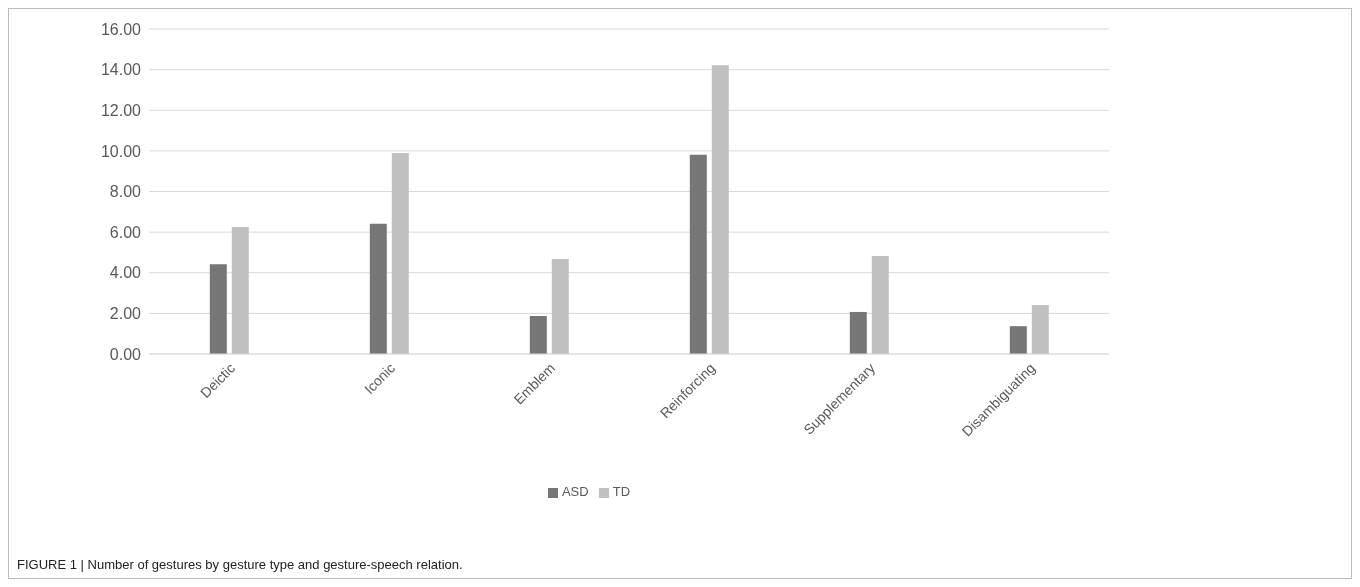  What do you see at coordinates (575, 491) in the screenshot?
I see `legend-label: ASD` at bounding box center [575, 491].